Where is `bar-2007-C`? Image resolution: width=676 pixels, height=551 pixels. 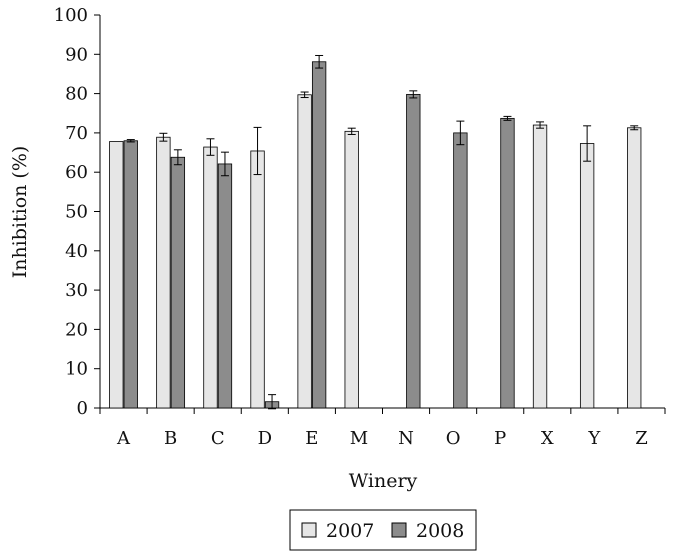
bar-2007-C is located at coordinates (210, 277).